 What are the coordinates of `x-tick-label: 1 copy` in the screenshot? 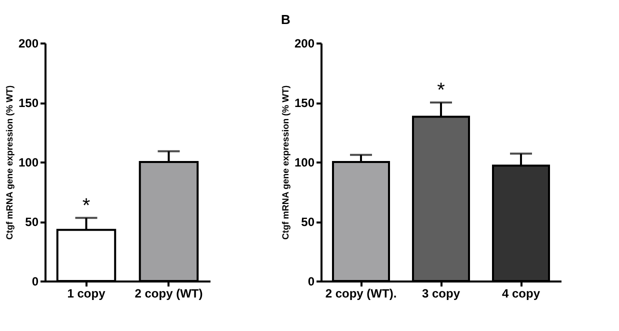 It's located at (86, 293).